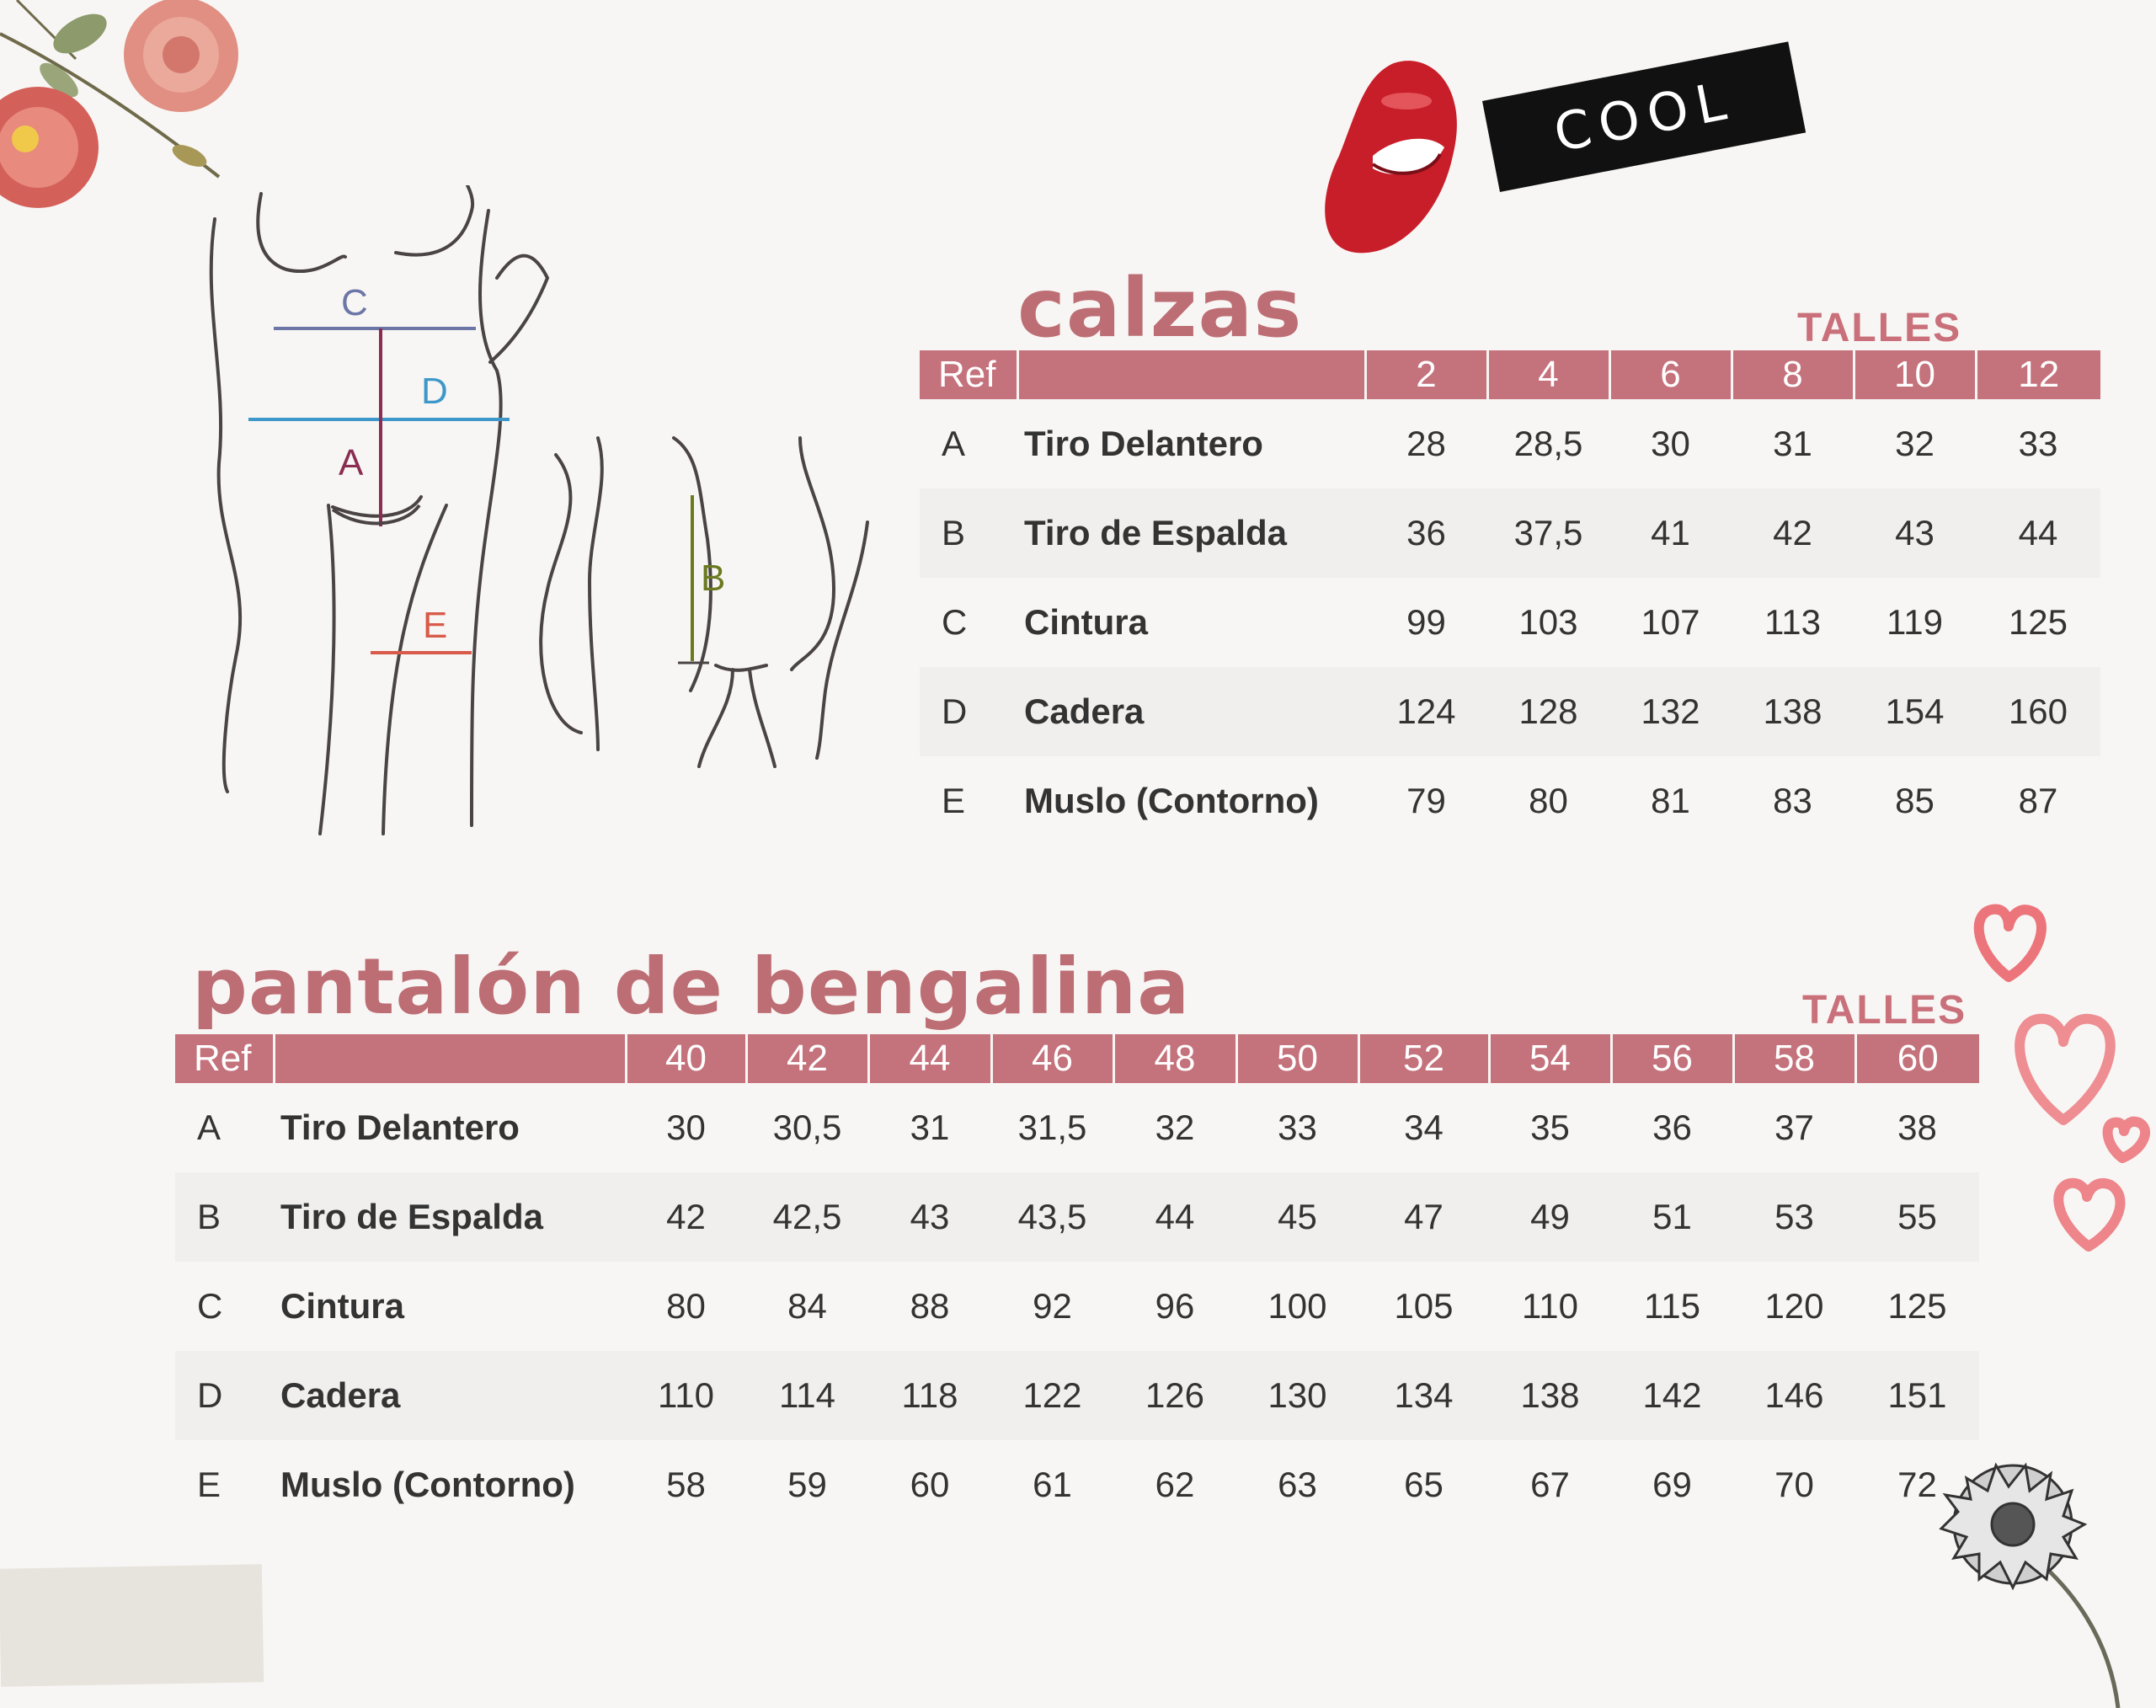  What do you see at coordinates (1426, 800) in the screenshot?
I see `cell-value: 79` at bounding box center [1426, 800].